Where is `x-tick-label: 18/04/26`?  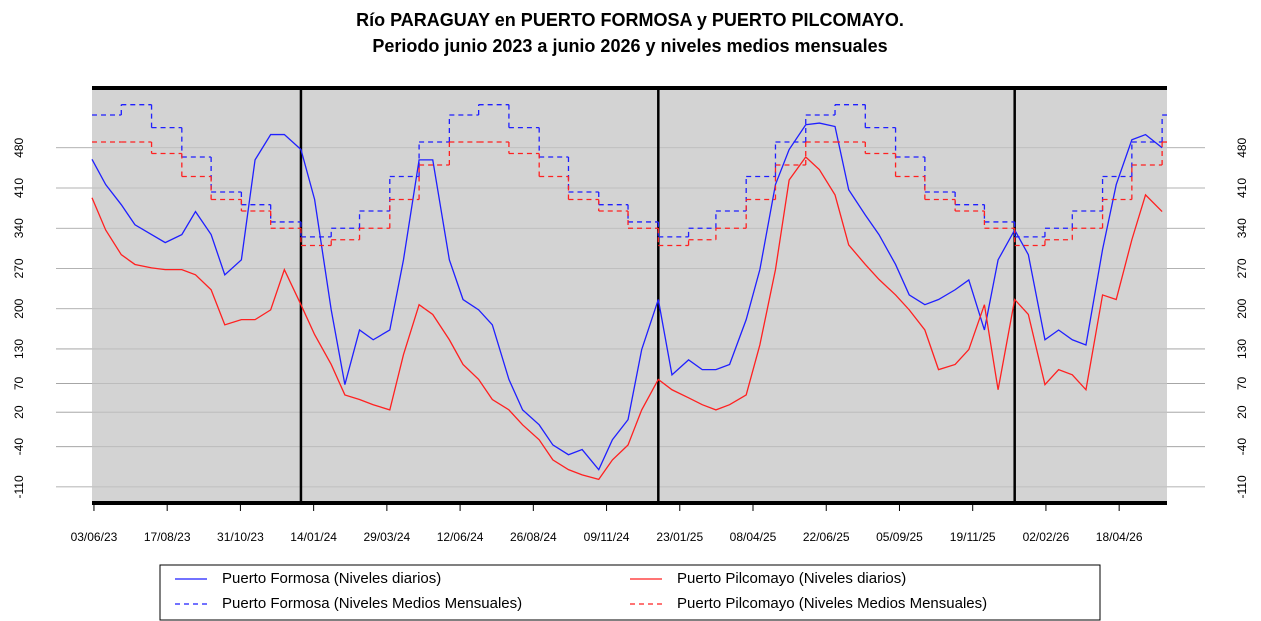 x-tick-label: 18/04/26 is located at coordinates (1119, 537).